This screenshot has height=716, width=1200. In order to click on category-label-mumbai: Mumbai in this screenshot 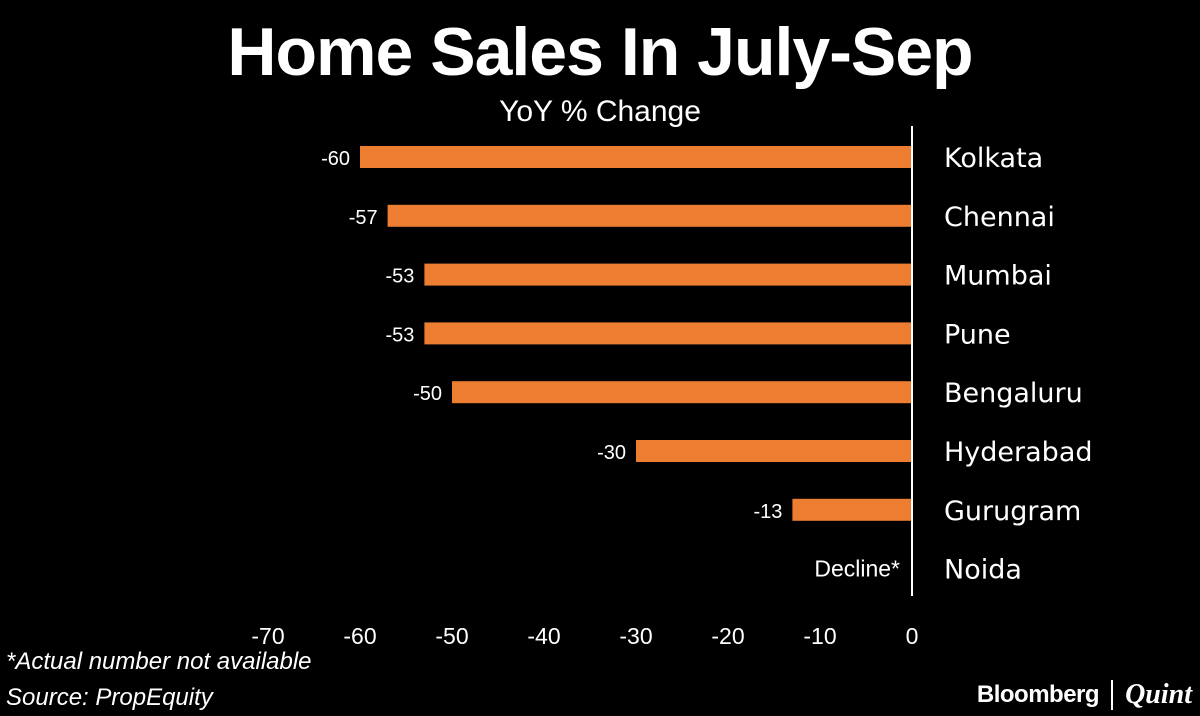, I will do `click(998, 276)`.